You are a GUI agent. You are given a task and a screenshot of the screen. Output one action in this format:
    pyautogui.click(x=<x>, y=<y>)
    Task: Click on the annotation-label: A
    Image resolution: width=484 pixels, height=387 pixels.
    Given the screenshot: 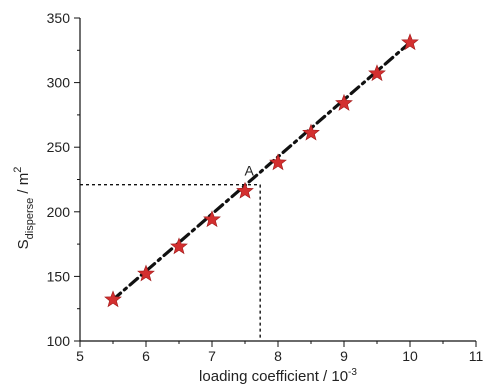 What is the action you would take?
    pyautogui.click(x=250, y=171)
    